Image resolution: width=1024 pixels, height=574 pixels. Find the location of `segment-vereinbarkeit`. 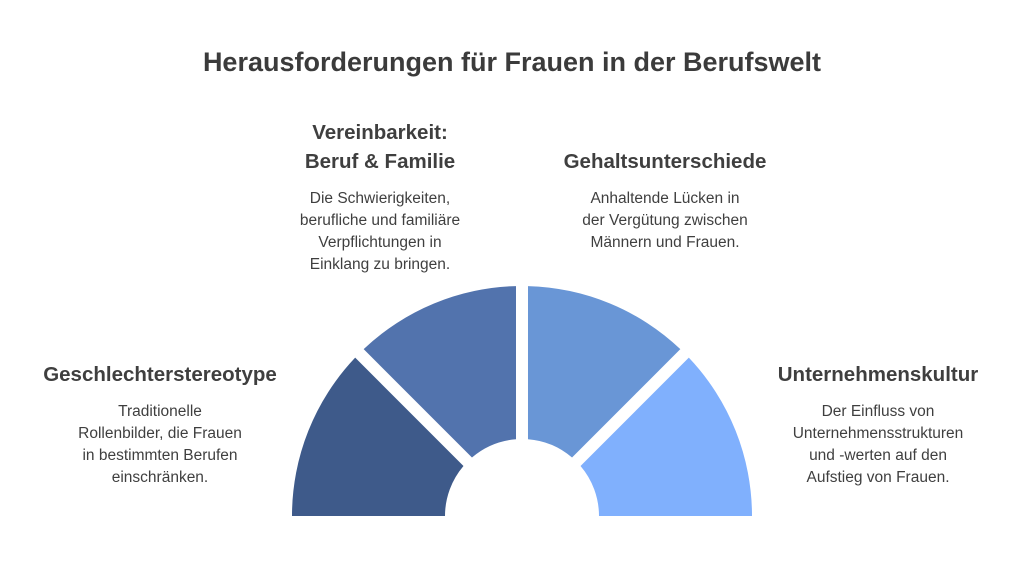

segment-vereinbarkeit is located at coordinates (440, 372).